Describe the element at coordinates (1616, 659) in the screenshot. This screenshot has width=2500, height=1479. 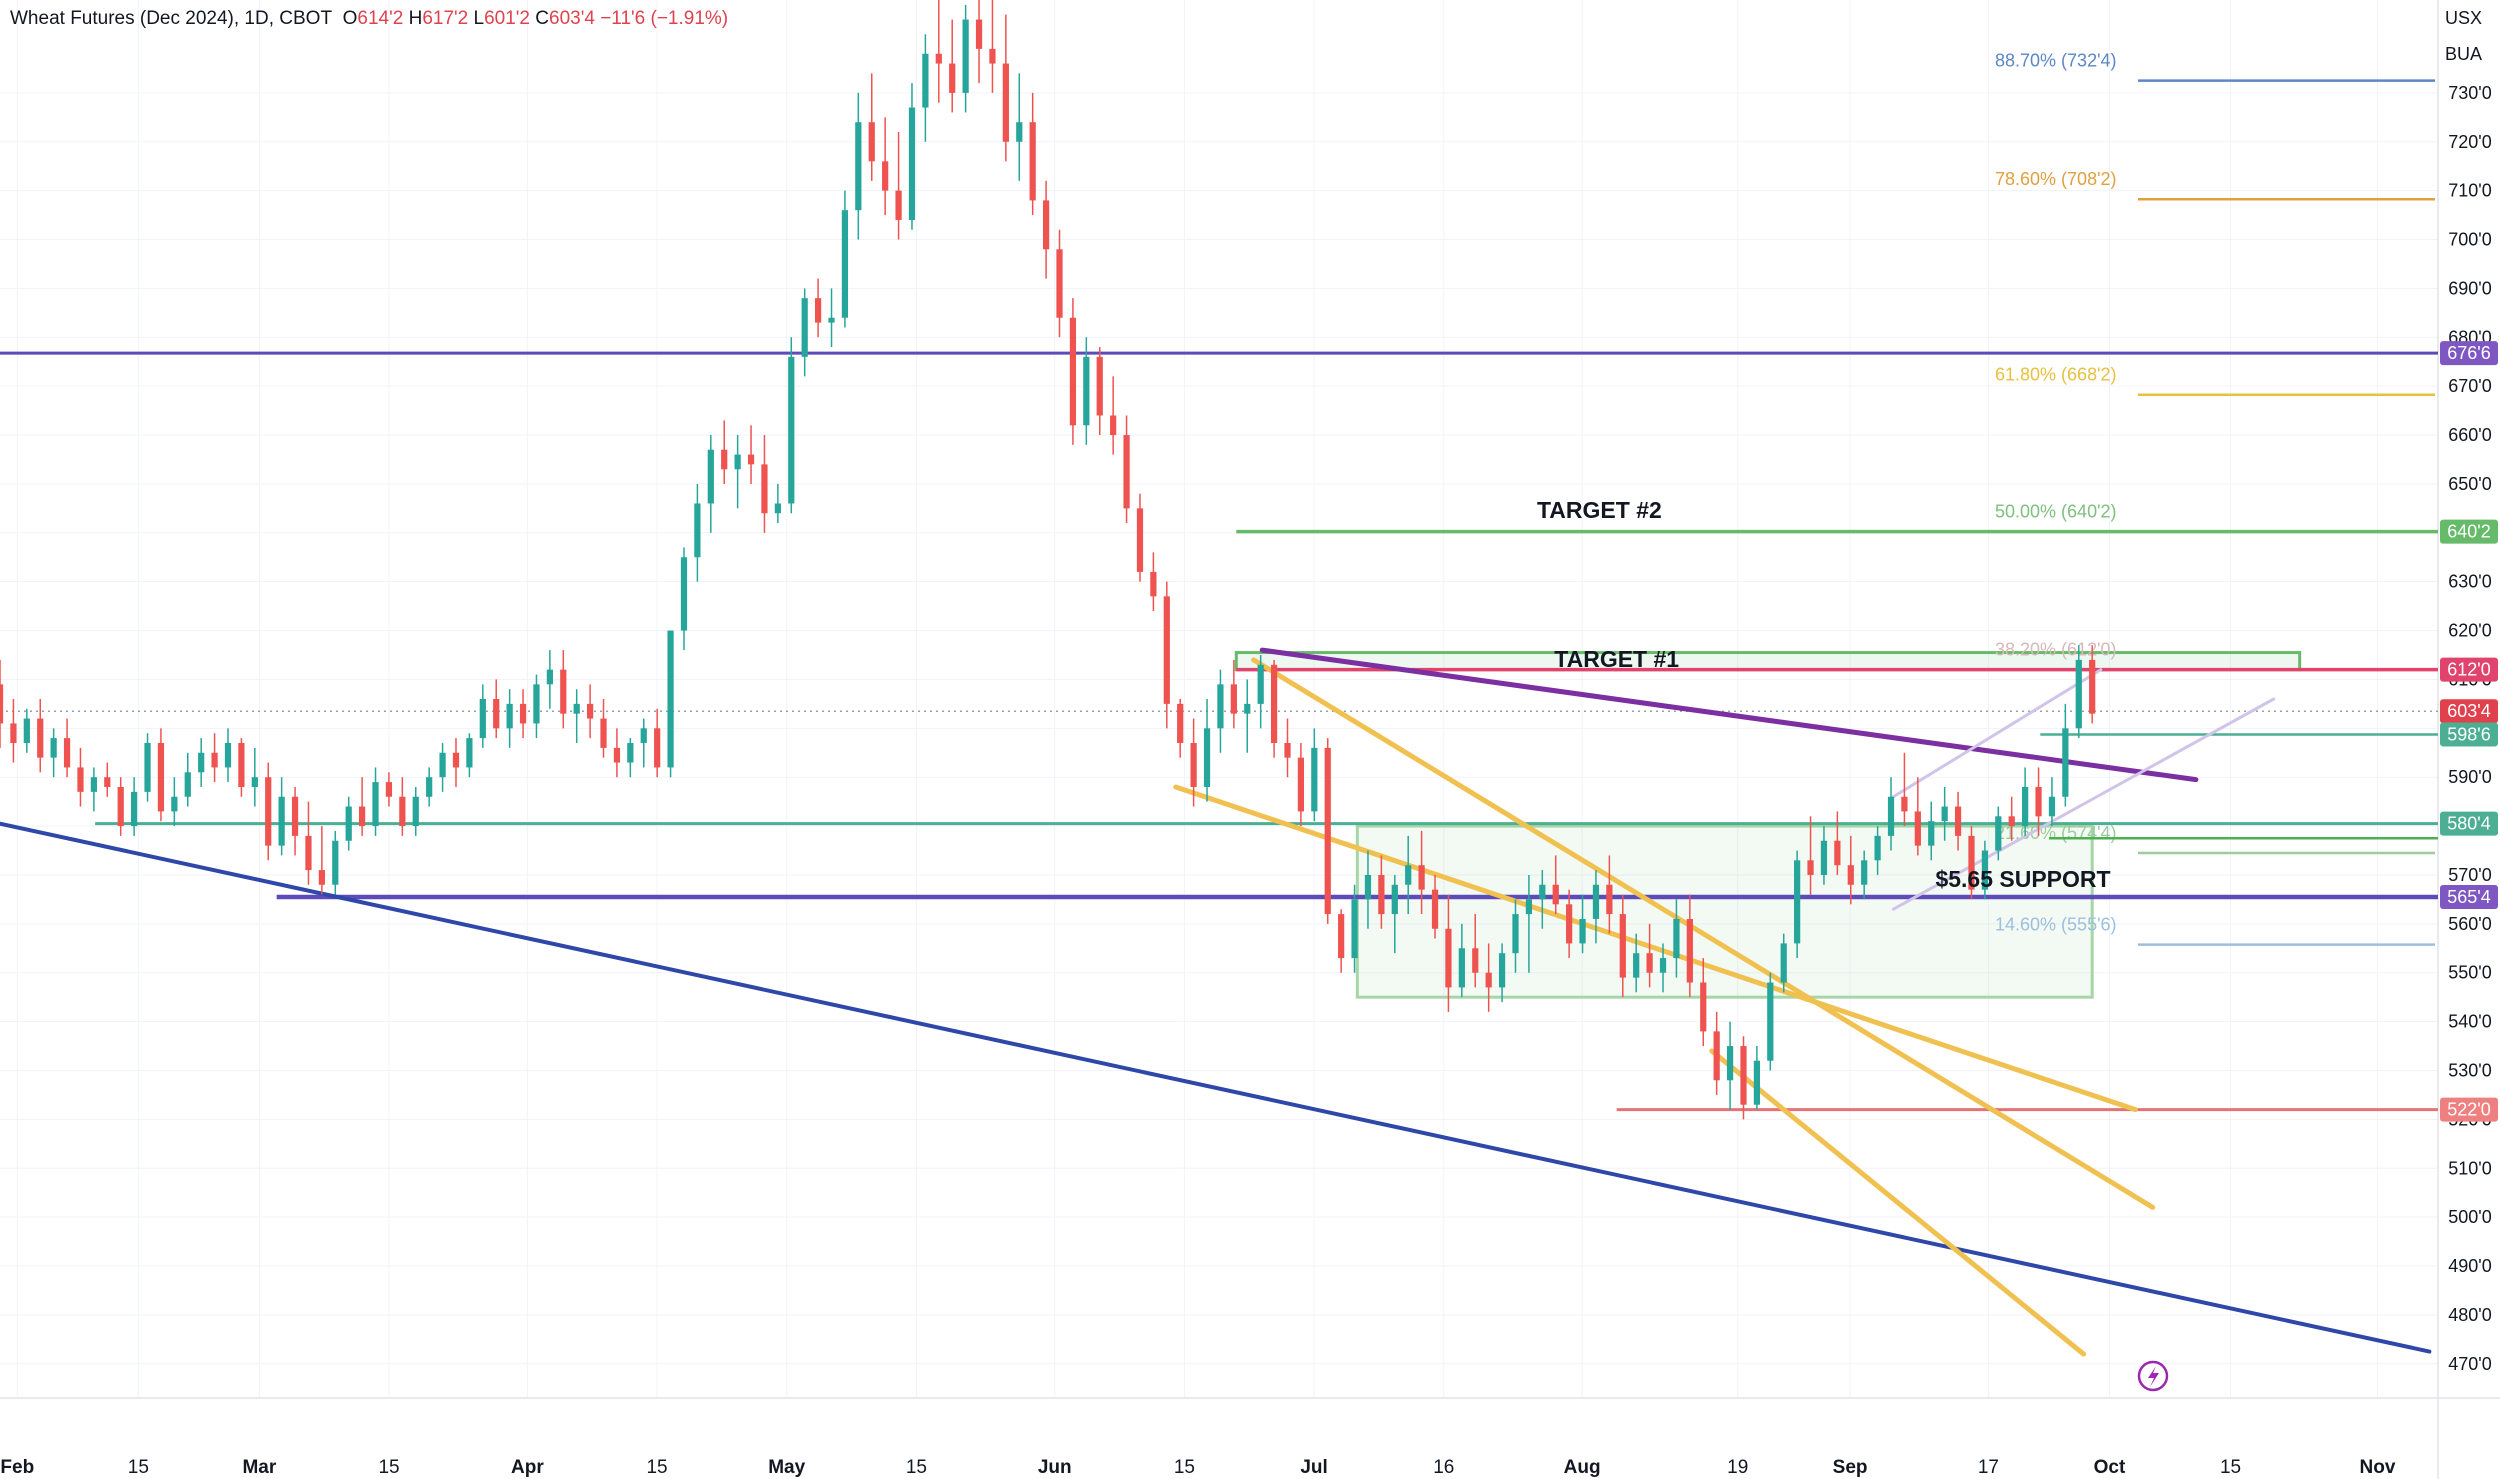
I see `chart-annotation: TARGET #1` at that location.